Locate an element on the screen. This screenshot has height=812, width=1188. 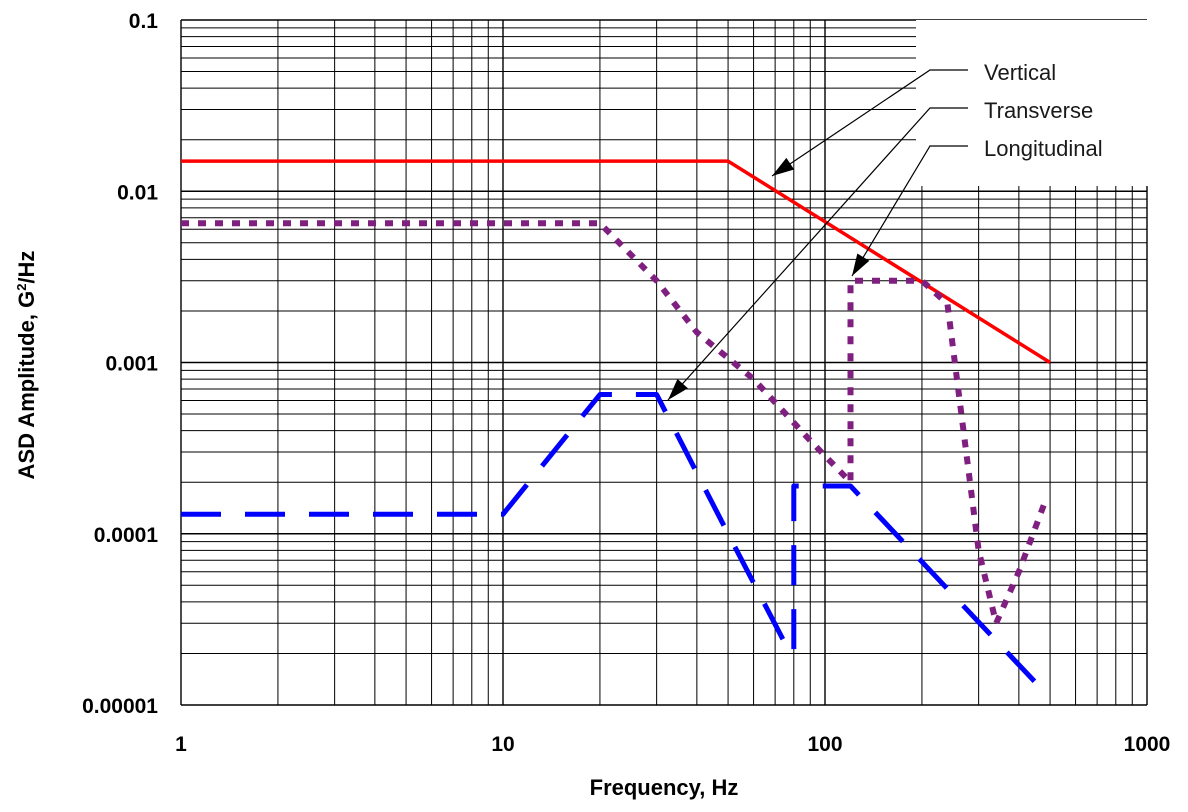
y-tick-label: 0.1 is located at coordinates (144, 21).